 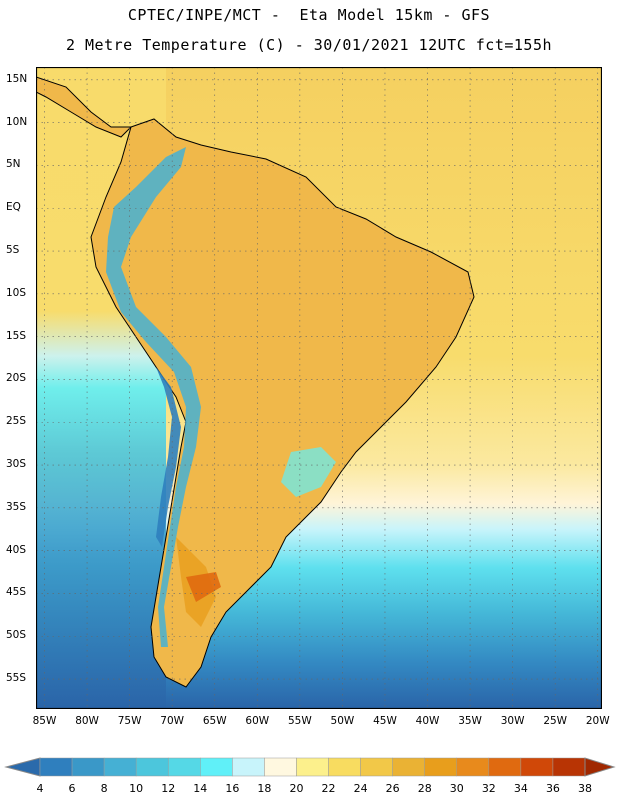 What do you see at coordinates (427, 721) in the screenshot?
I see `longitude-label: 40W` at bounding box center [427, 721].